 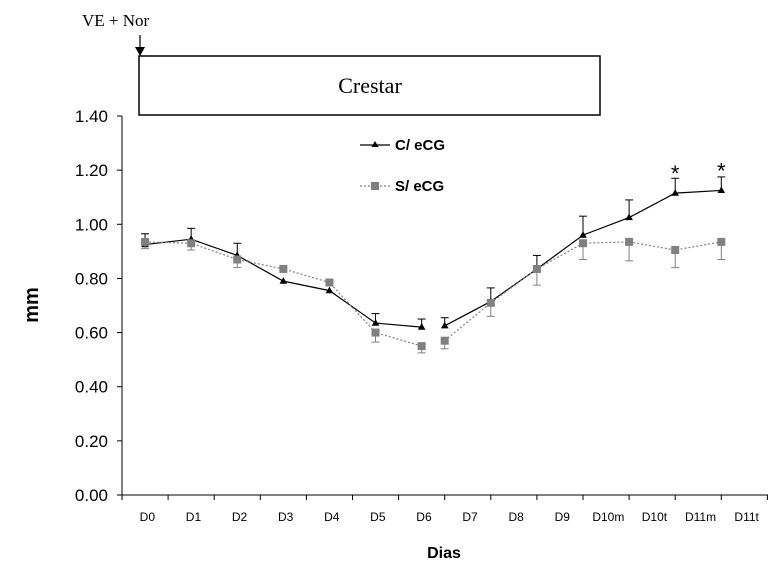 I want to click on x-tick-label: D4, so click(x=332, y=517).